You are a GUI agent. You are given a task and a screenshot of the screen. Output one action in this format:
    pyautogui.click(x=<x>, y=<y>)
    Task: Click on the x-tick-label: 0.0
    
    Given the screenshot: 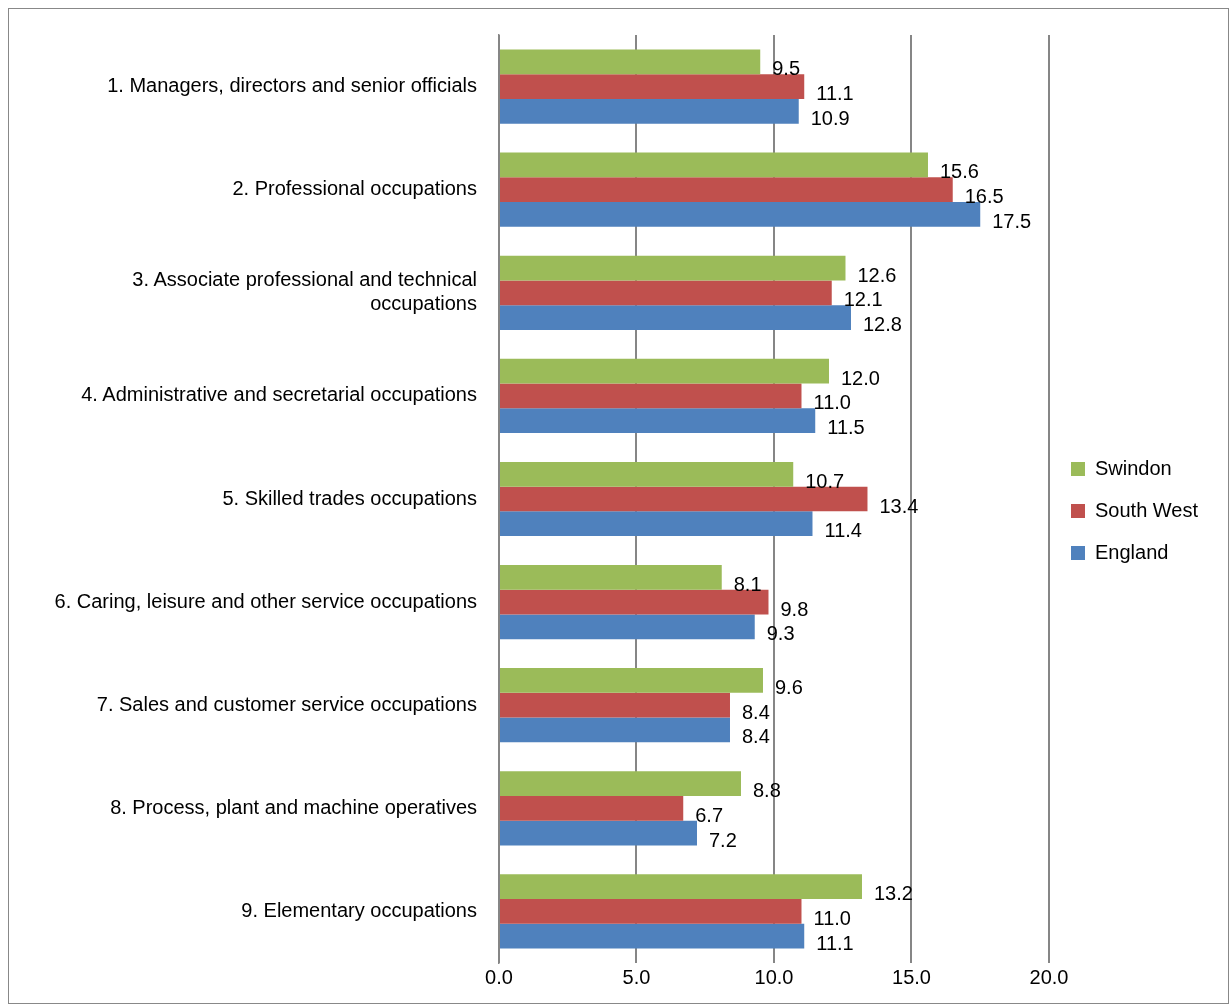 What is the action you would take?
    pyautogui.click(x=499, y=976)
    